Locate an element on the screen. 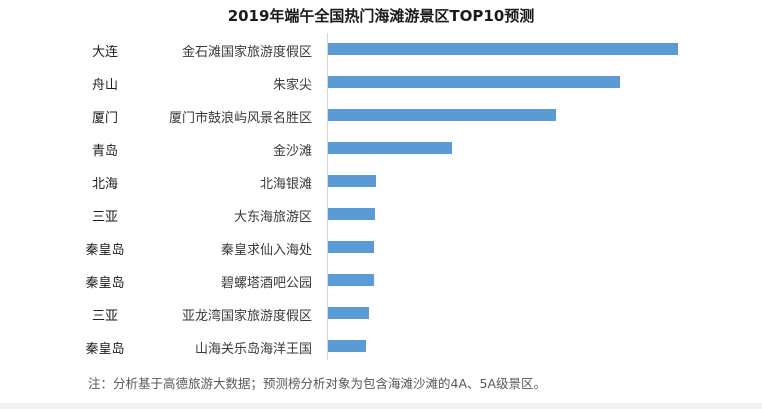  scenic-spot-label: 大东海旅游区 is located at coordinates (272, 217).